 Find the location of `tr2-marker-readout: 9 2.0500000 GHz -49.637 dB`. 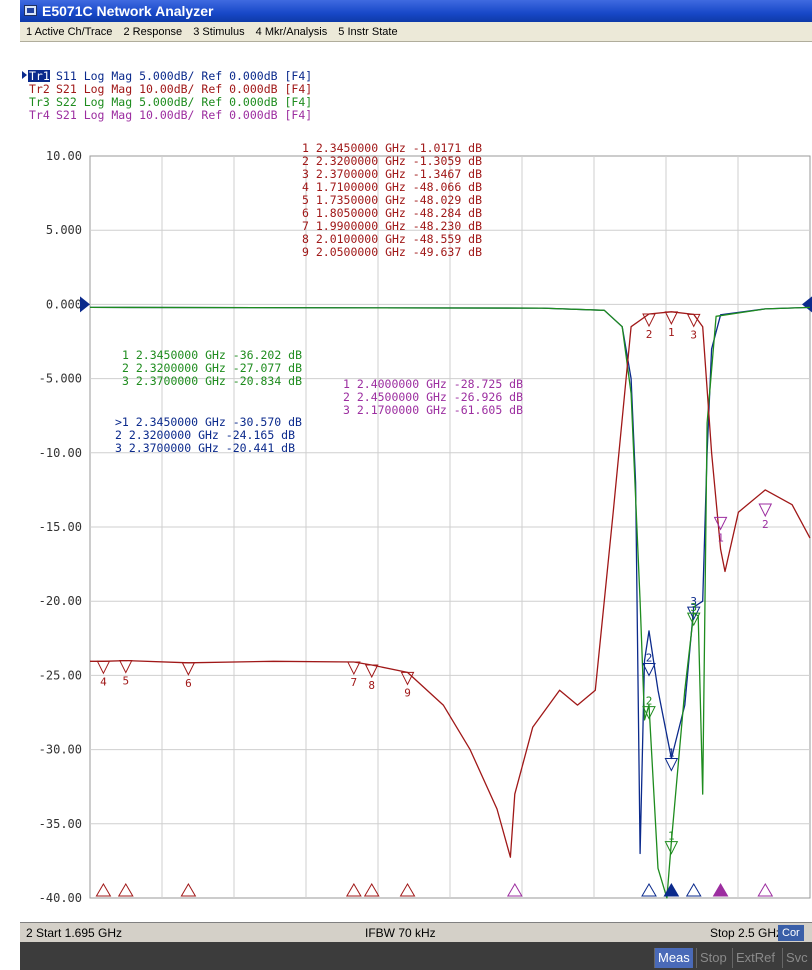

tr2-marker-readout: 9 2.0500000 GHz -49.637 dB is located at coordinates (392, 252).